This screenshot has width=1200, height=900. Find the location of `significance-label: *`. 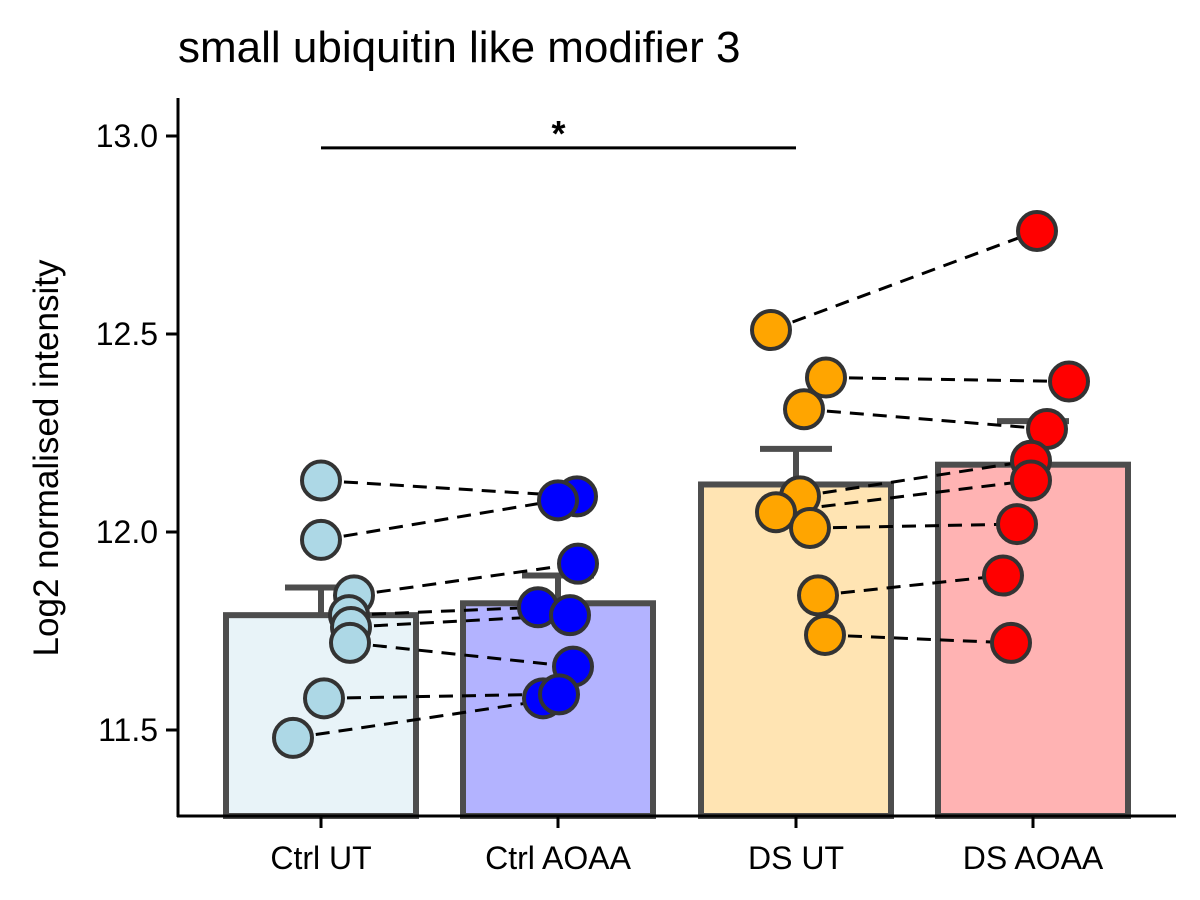

significance-label: * is located at coordinates (558, 133).